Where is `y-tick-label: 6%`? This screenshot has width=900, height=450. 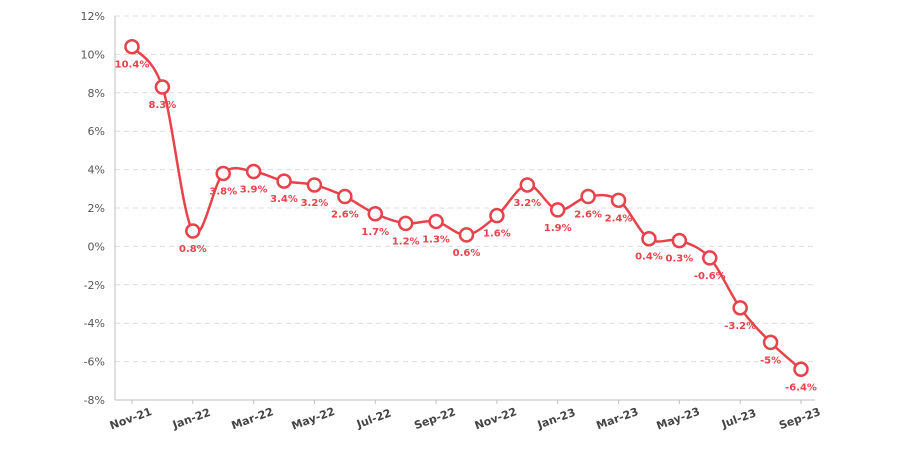 y-tick-label: 6% is located at coordinates (96, 131).